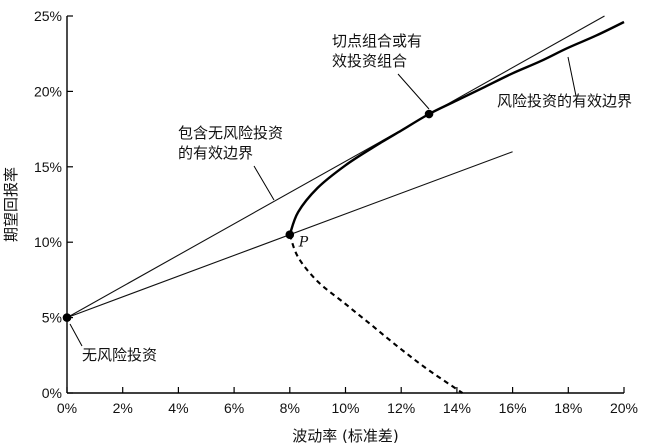 The width and height of the screenshot is (662, 448). What do you see at coordinates (11, 204) in the screenshot?
I see `y-axis-title: 期望回报率` at bounding box center [11, 204].